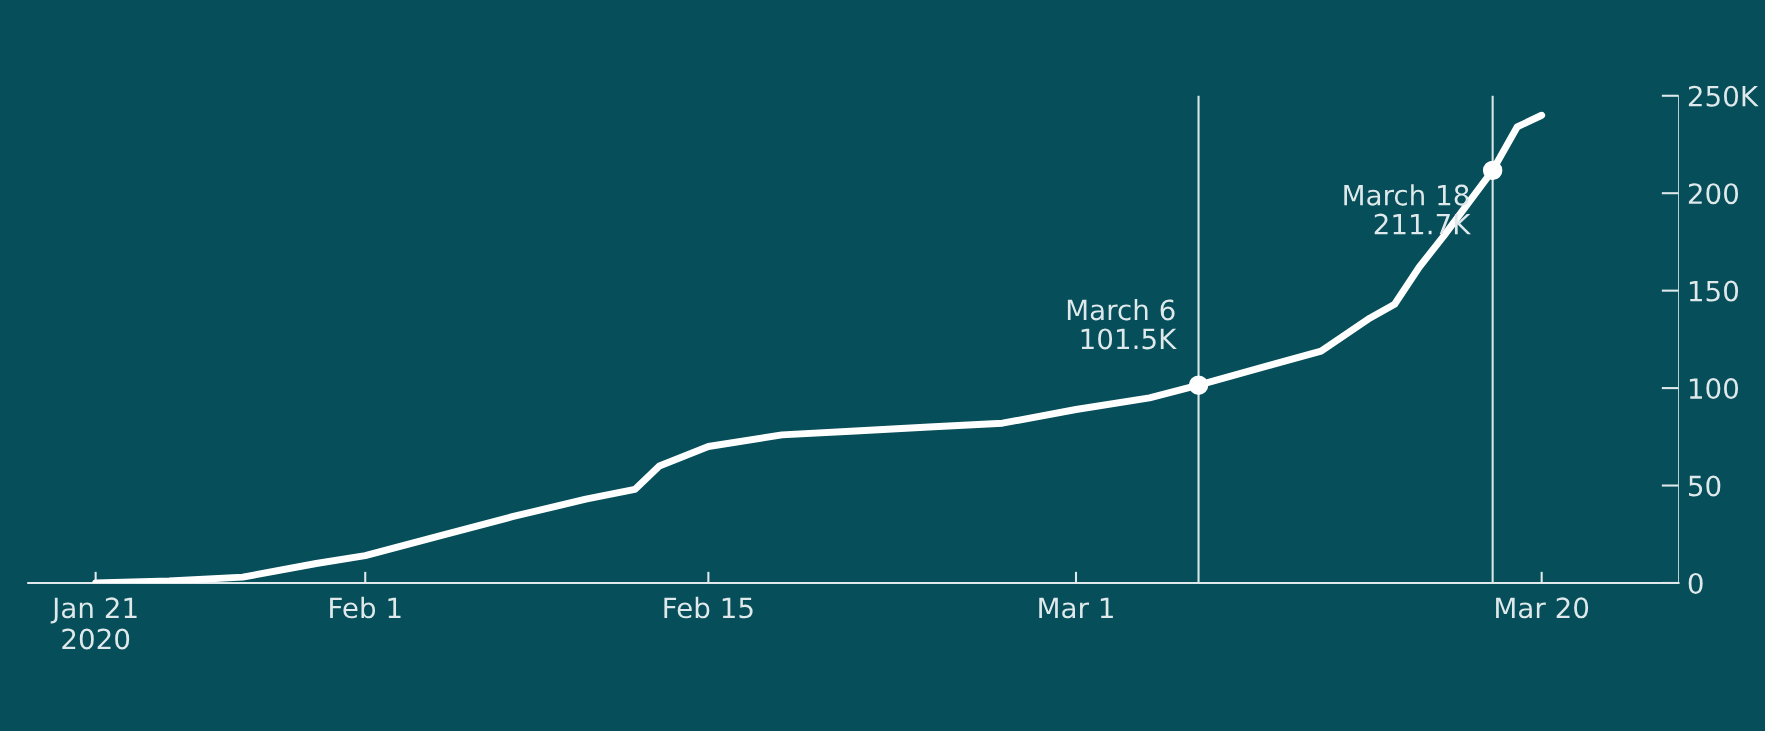  Describe the element at coordinates (1723, 96) in the screenshot. I see `y-tick-label: 250K` at that location.